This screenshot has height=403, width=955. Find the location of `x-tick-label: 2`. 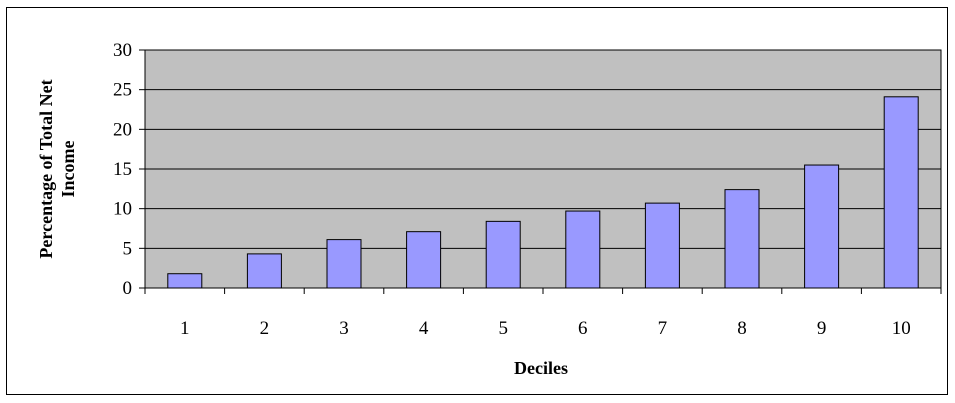

x-tick-label: 2 is located at coordinates (265, 328).